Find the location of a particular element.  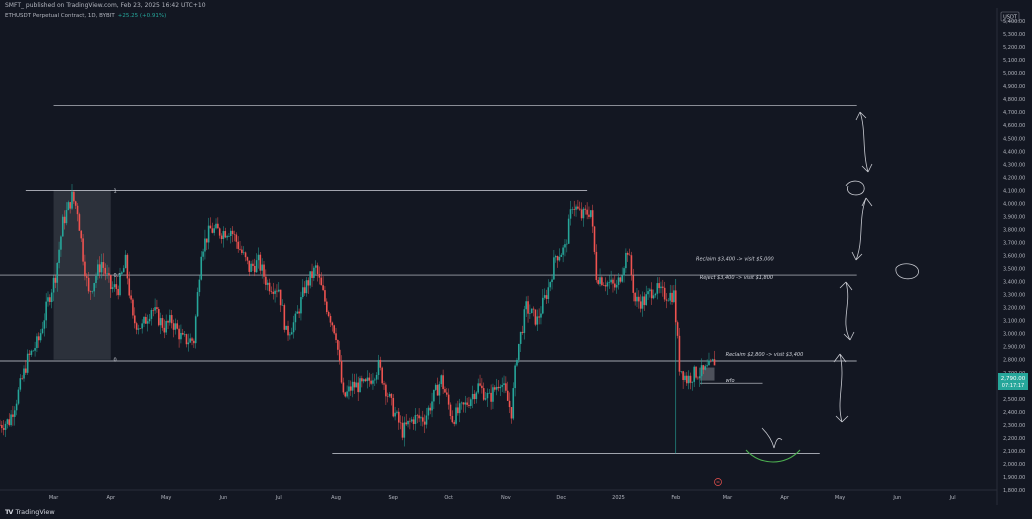

y-tick-label: 4,800.00 is located at coordinates (1014, 100).